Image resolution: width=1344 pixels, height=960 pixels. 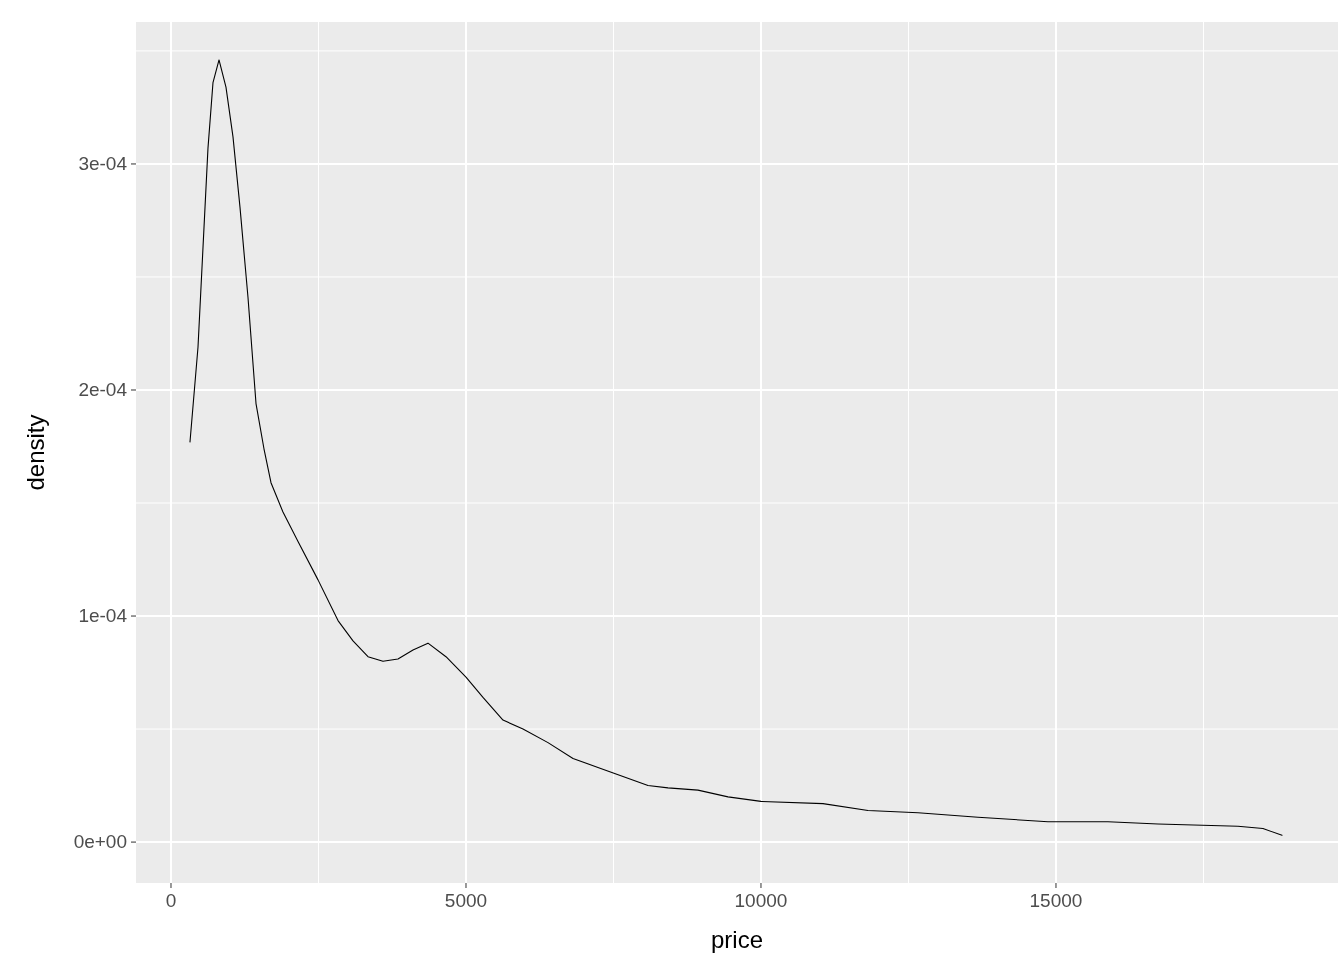 I want to click on x-axis-title: price, so click(x=737, y=939).